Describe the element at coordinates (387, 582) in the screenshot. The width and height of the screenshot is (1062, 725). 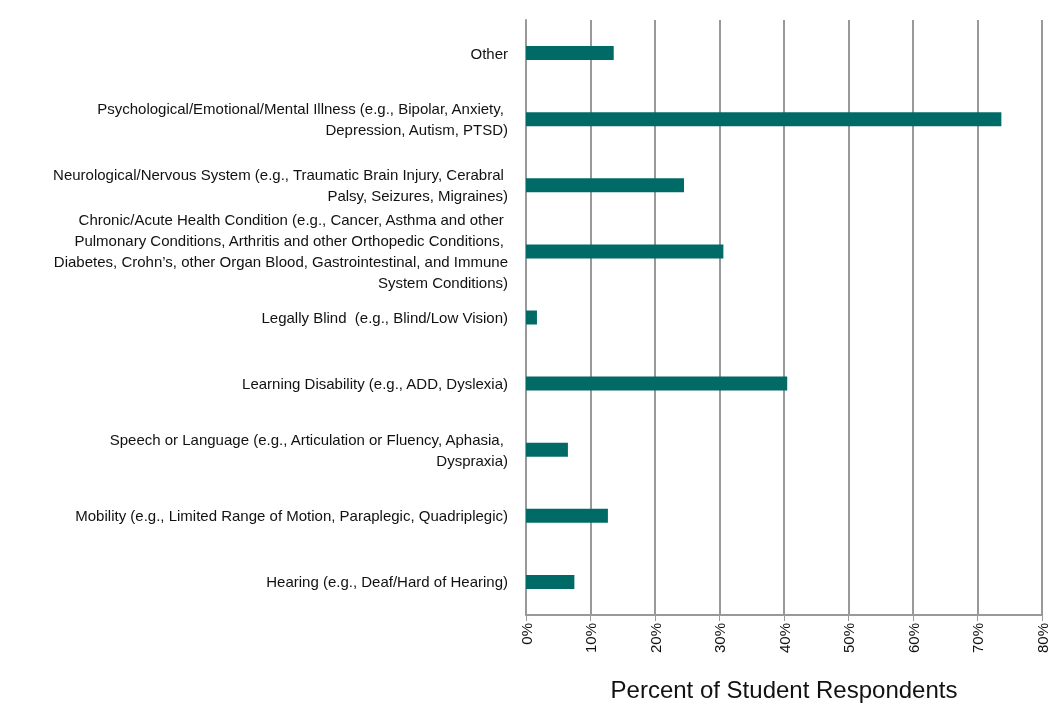
I see `y-tick-label: Hearing (e.g., Deaf/Hard of Hearing)` at that location.